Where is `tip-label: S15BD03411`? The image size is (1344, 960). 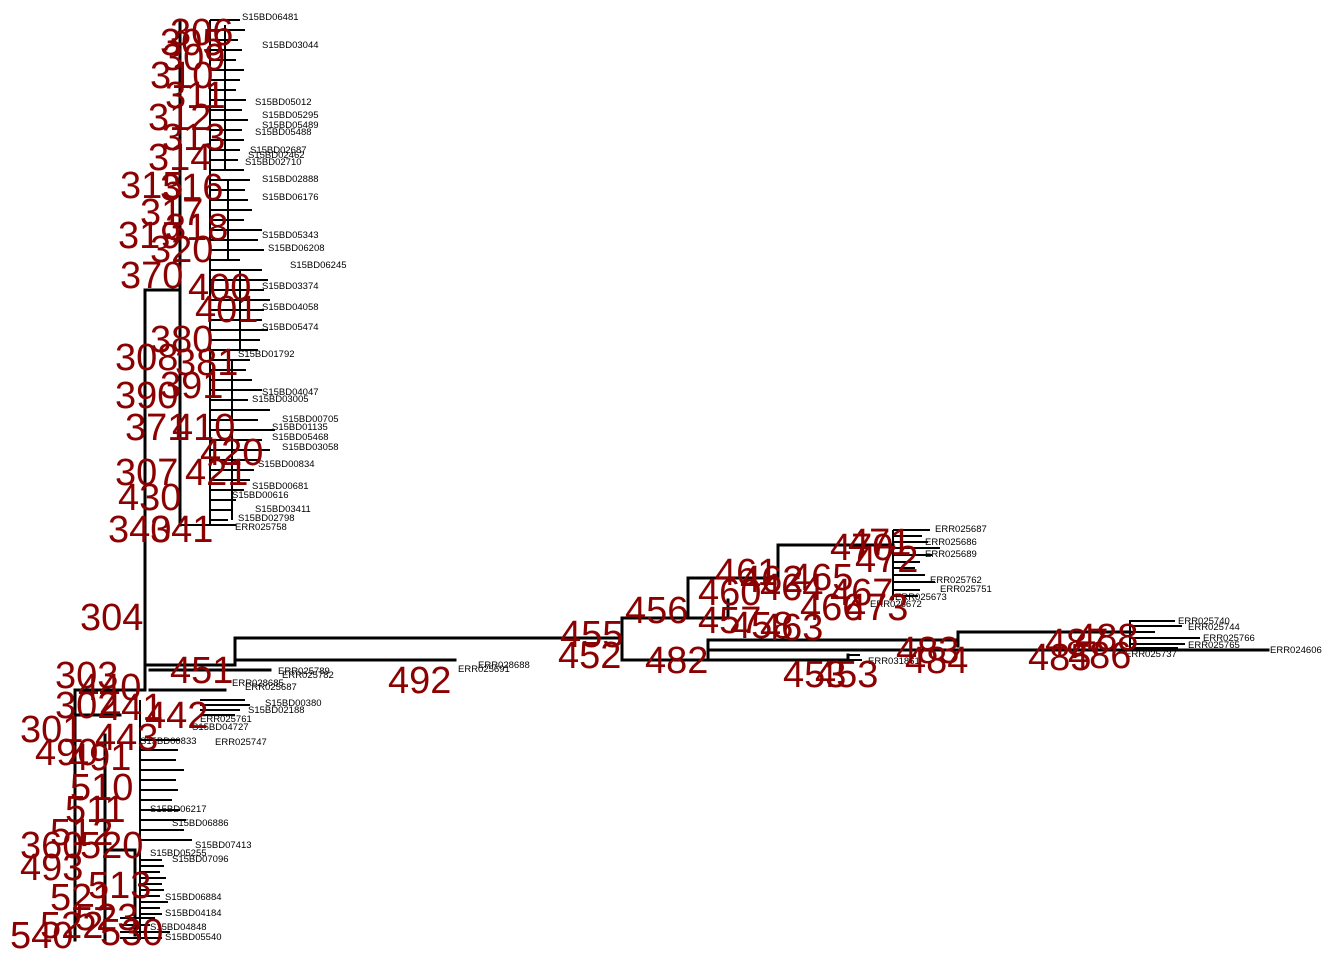
tip-label: S15BD03411 is located at coordinates (283, 509).